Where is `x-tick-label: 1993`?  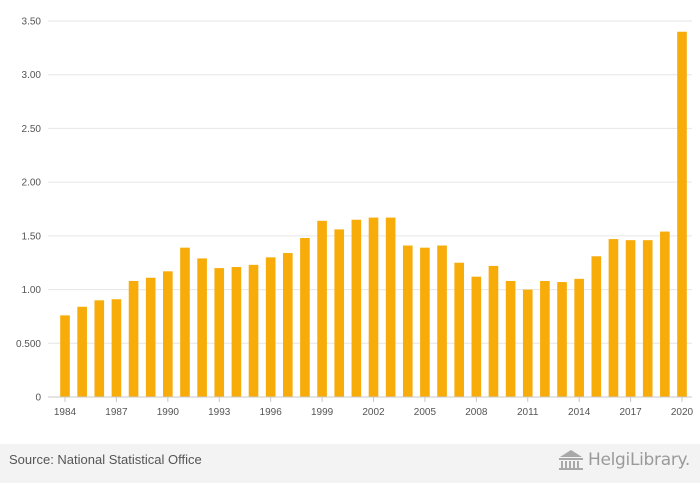 x-tick-label: 1993 is located at coordinates (219, 412).